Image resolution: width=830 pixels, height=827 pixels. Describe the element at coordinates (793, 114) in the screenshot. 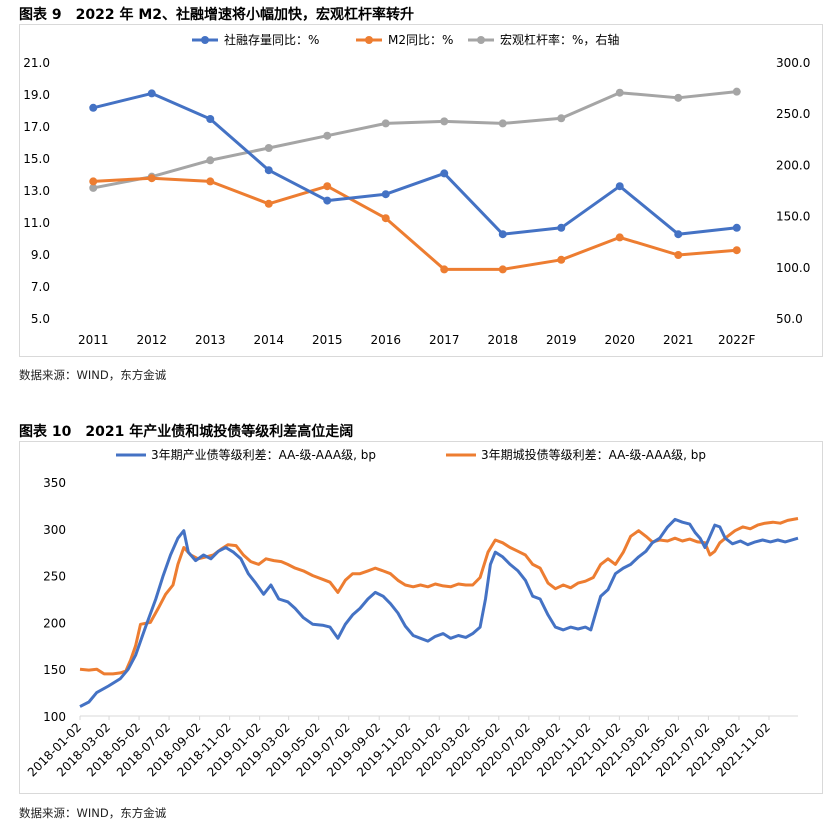

I see `y2-tick-label: 250.0` at that location.